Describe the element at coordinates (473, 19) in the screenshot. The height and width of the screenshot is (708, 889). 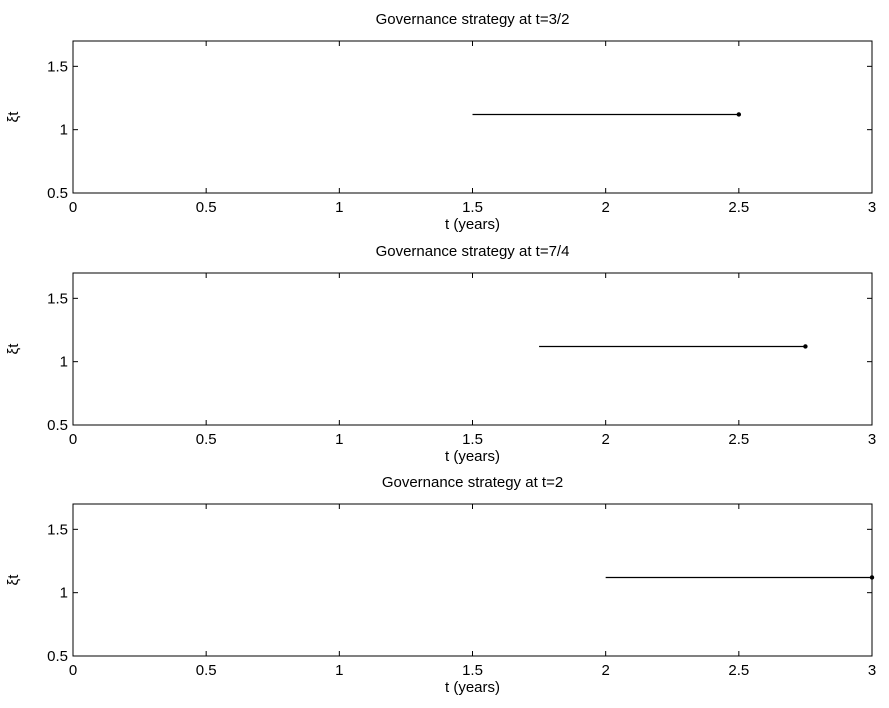
I see `chart-title: Governance strategy at t=3/2` at that location.